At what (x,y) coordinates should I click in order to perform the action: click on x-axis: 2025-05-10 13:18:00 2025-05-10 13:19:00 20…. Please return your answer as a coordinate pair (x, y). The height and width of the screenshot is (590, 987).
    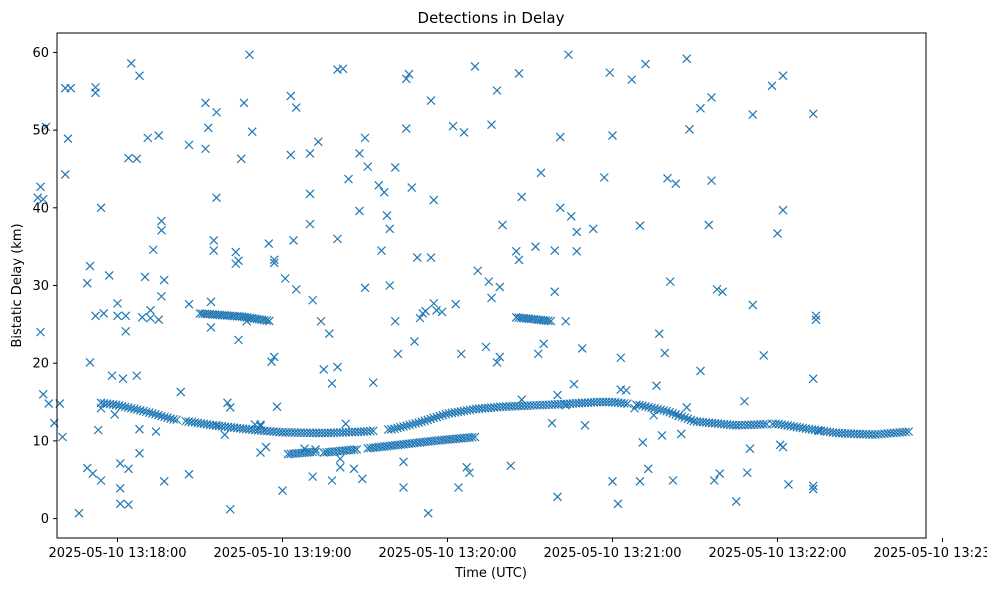
    Looking at the image, I should click on (517, 549).